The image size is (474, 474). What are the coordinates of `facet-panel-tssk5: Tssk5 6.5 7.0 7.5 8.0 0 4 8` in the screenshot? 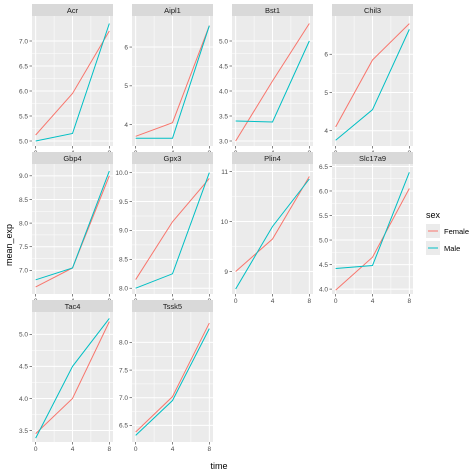 It's located at (166, 376).